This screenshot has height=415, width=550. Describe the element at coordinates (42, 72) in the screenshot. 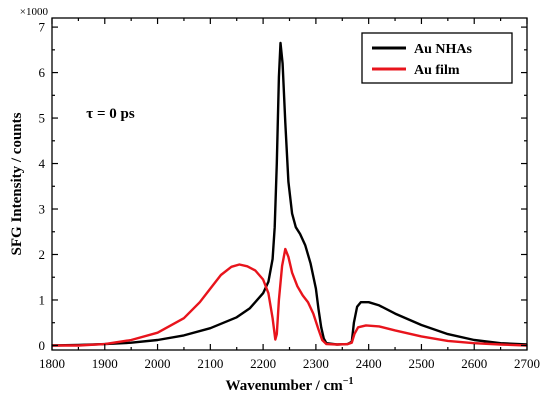

I see `y-tick-label-6: 6` at that location.